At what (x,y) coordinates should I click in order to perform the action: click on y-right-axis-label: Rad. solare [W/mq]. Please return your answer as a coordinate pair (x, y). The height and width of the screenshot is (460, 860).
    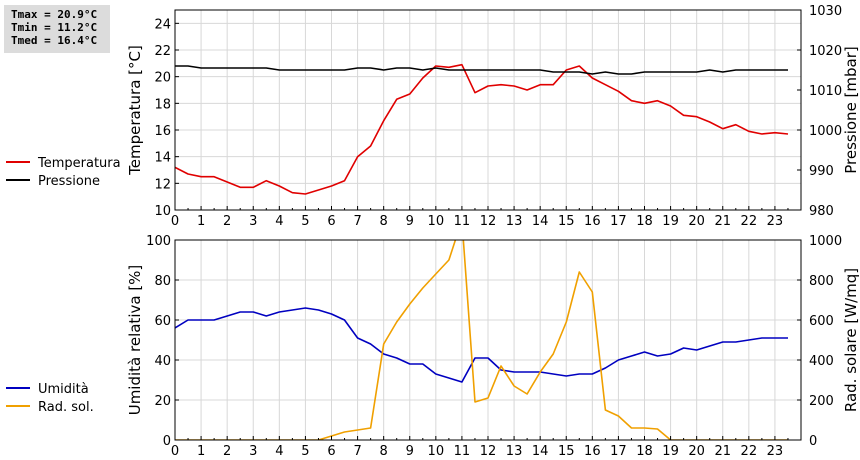
    Looking at the image, I should click on (851, 340).